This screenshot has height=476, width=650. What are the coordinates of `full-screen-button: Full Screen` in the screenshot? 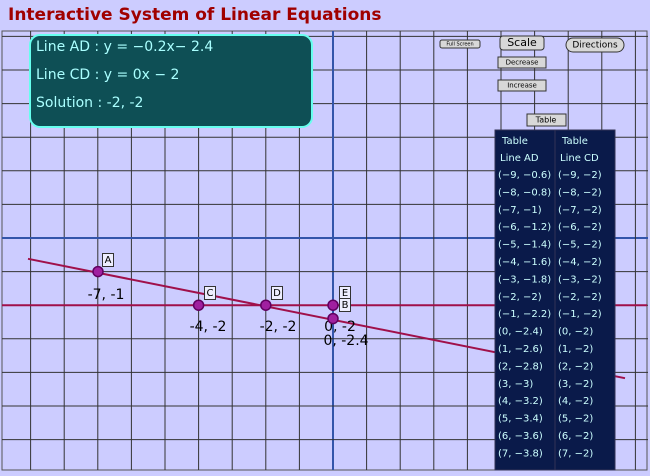 It's located at (460, 44).